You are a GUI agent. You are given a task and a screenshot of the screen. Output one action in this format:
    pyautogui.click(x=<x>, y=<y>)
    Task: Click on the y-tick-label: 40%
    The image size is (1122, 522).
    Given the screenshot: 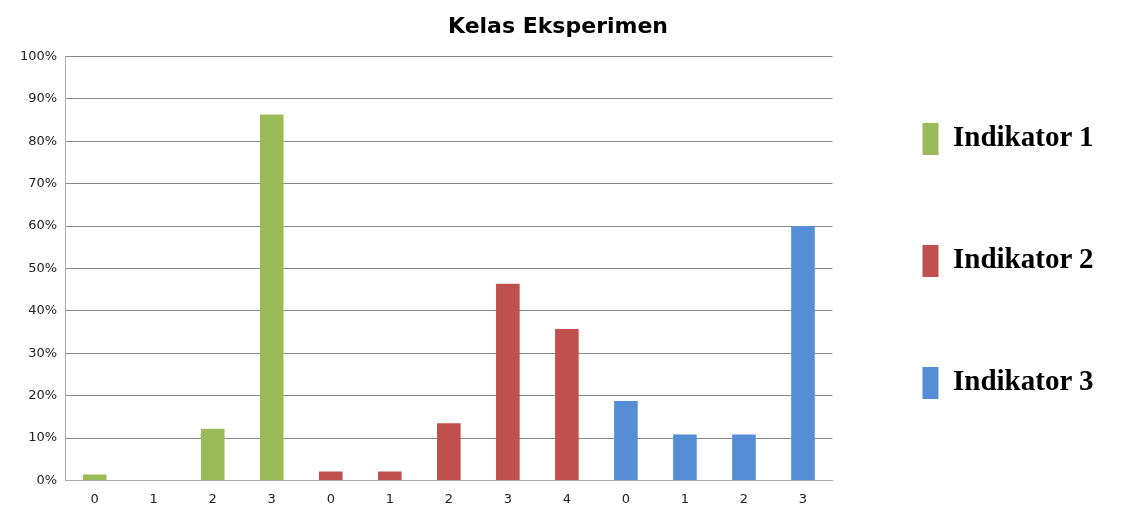 What is the action you would take?
    pyautogui.click(x=43, y=310)
    